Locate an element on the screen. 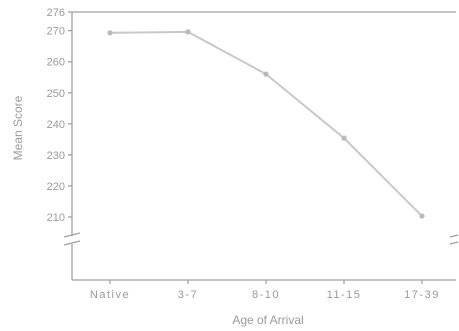  x-tick-label: 17-39 is located at coordinates (422, 295).